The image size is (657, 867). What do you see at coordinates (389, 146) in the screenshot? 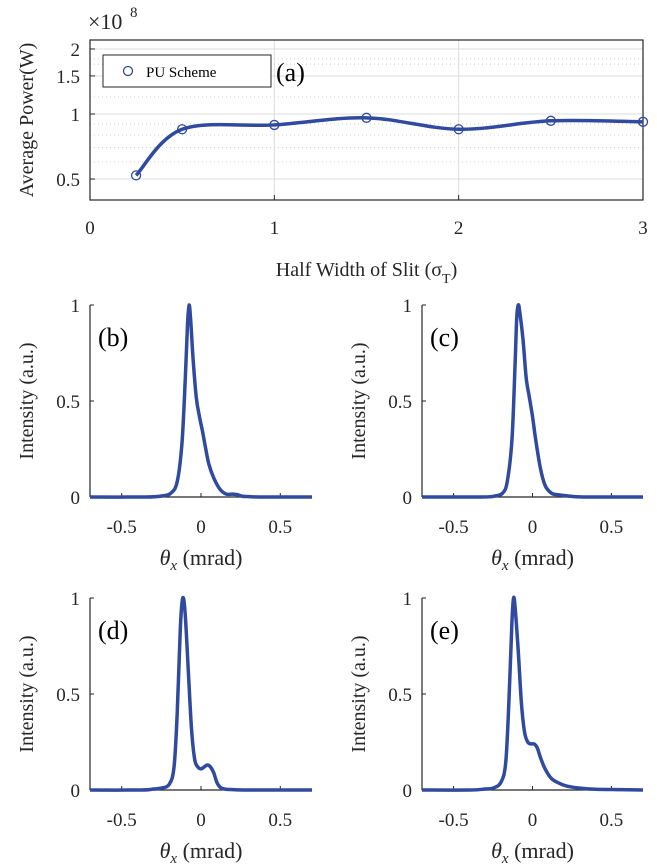
I see `series-line-pu-scheme` at bounding box center [389, 146].